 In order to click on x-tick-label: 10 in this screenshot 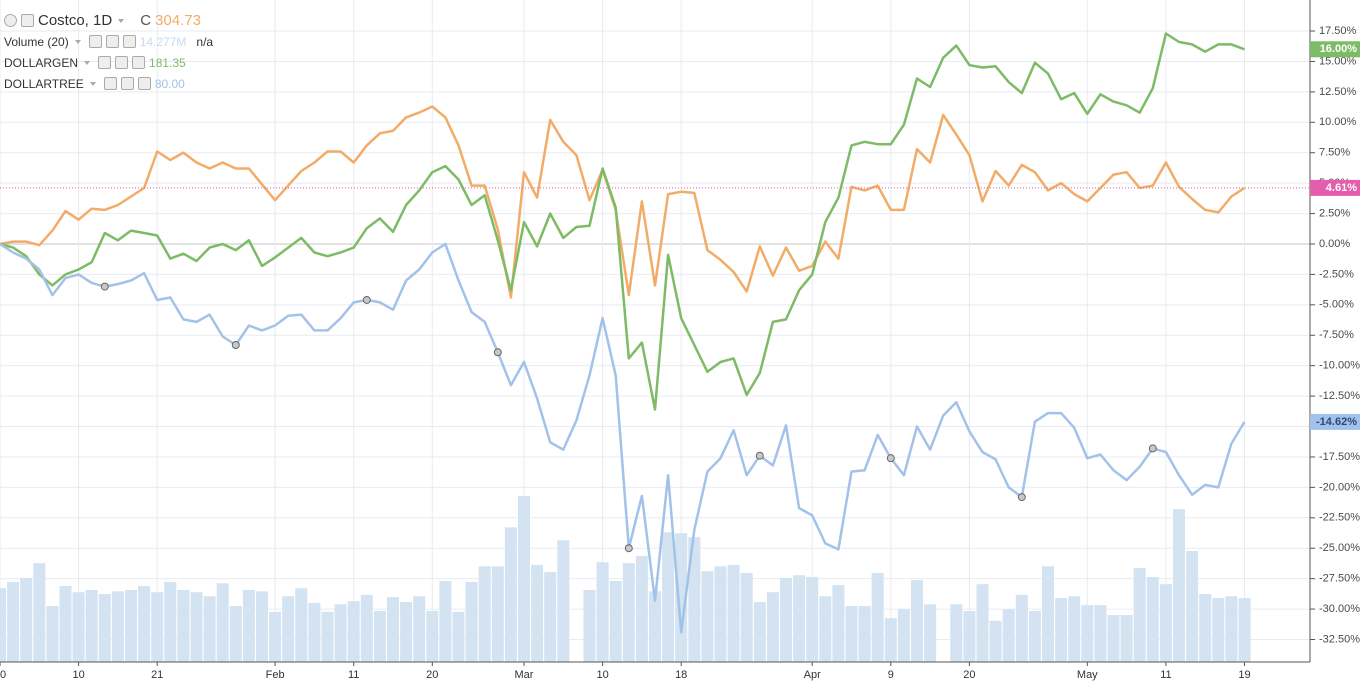, I will do `click(602, 675)`.